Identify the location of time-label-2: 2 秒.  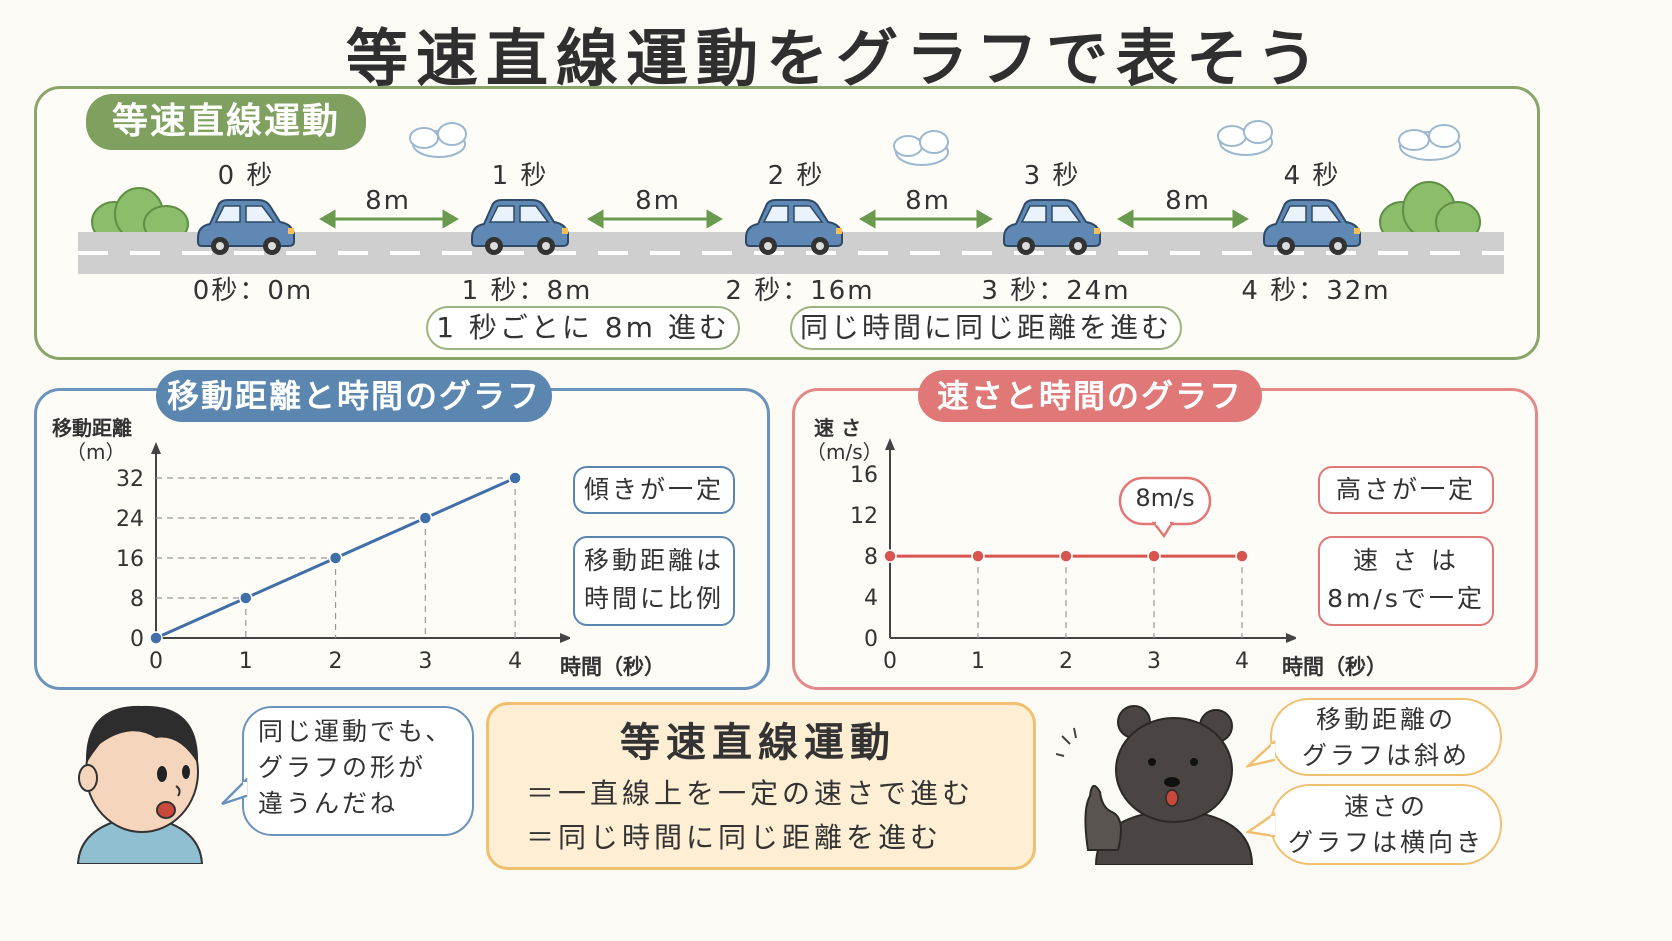
(796, 176).